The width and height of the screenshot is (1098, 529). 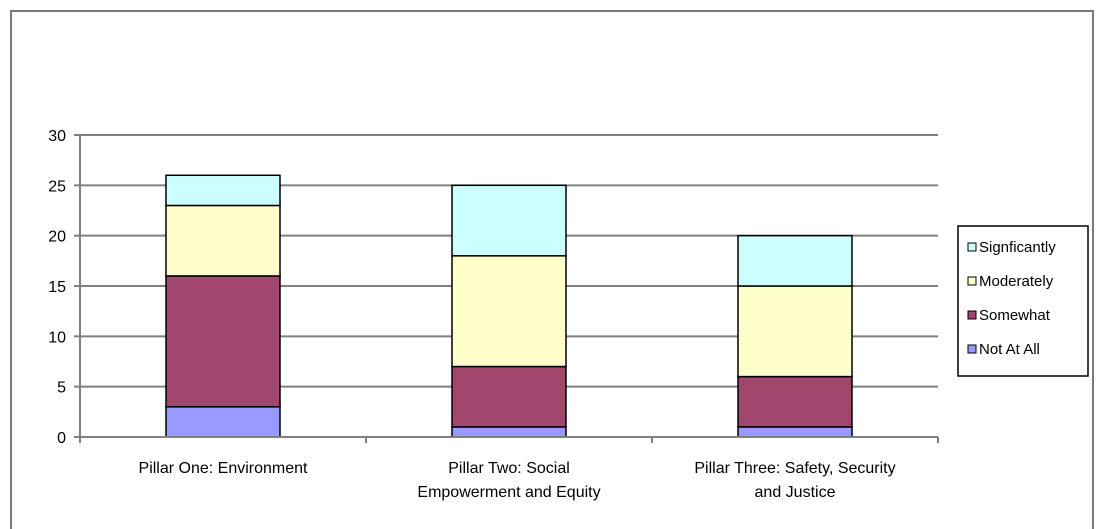 I want to click on y-tick-label: 20, so click(x=57, y=237).